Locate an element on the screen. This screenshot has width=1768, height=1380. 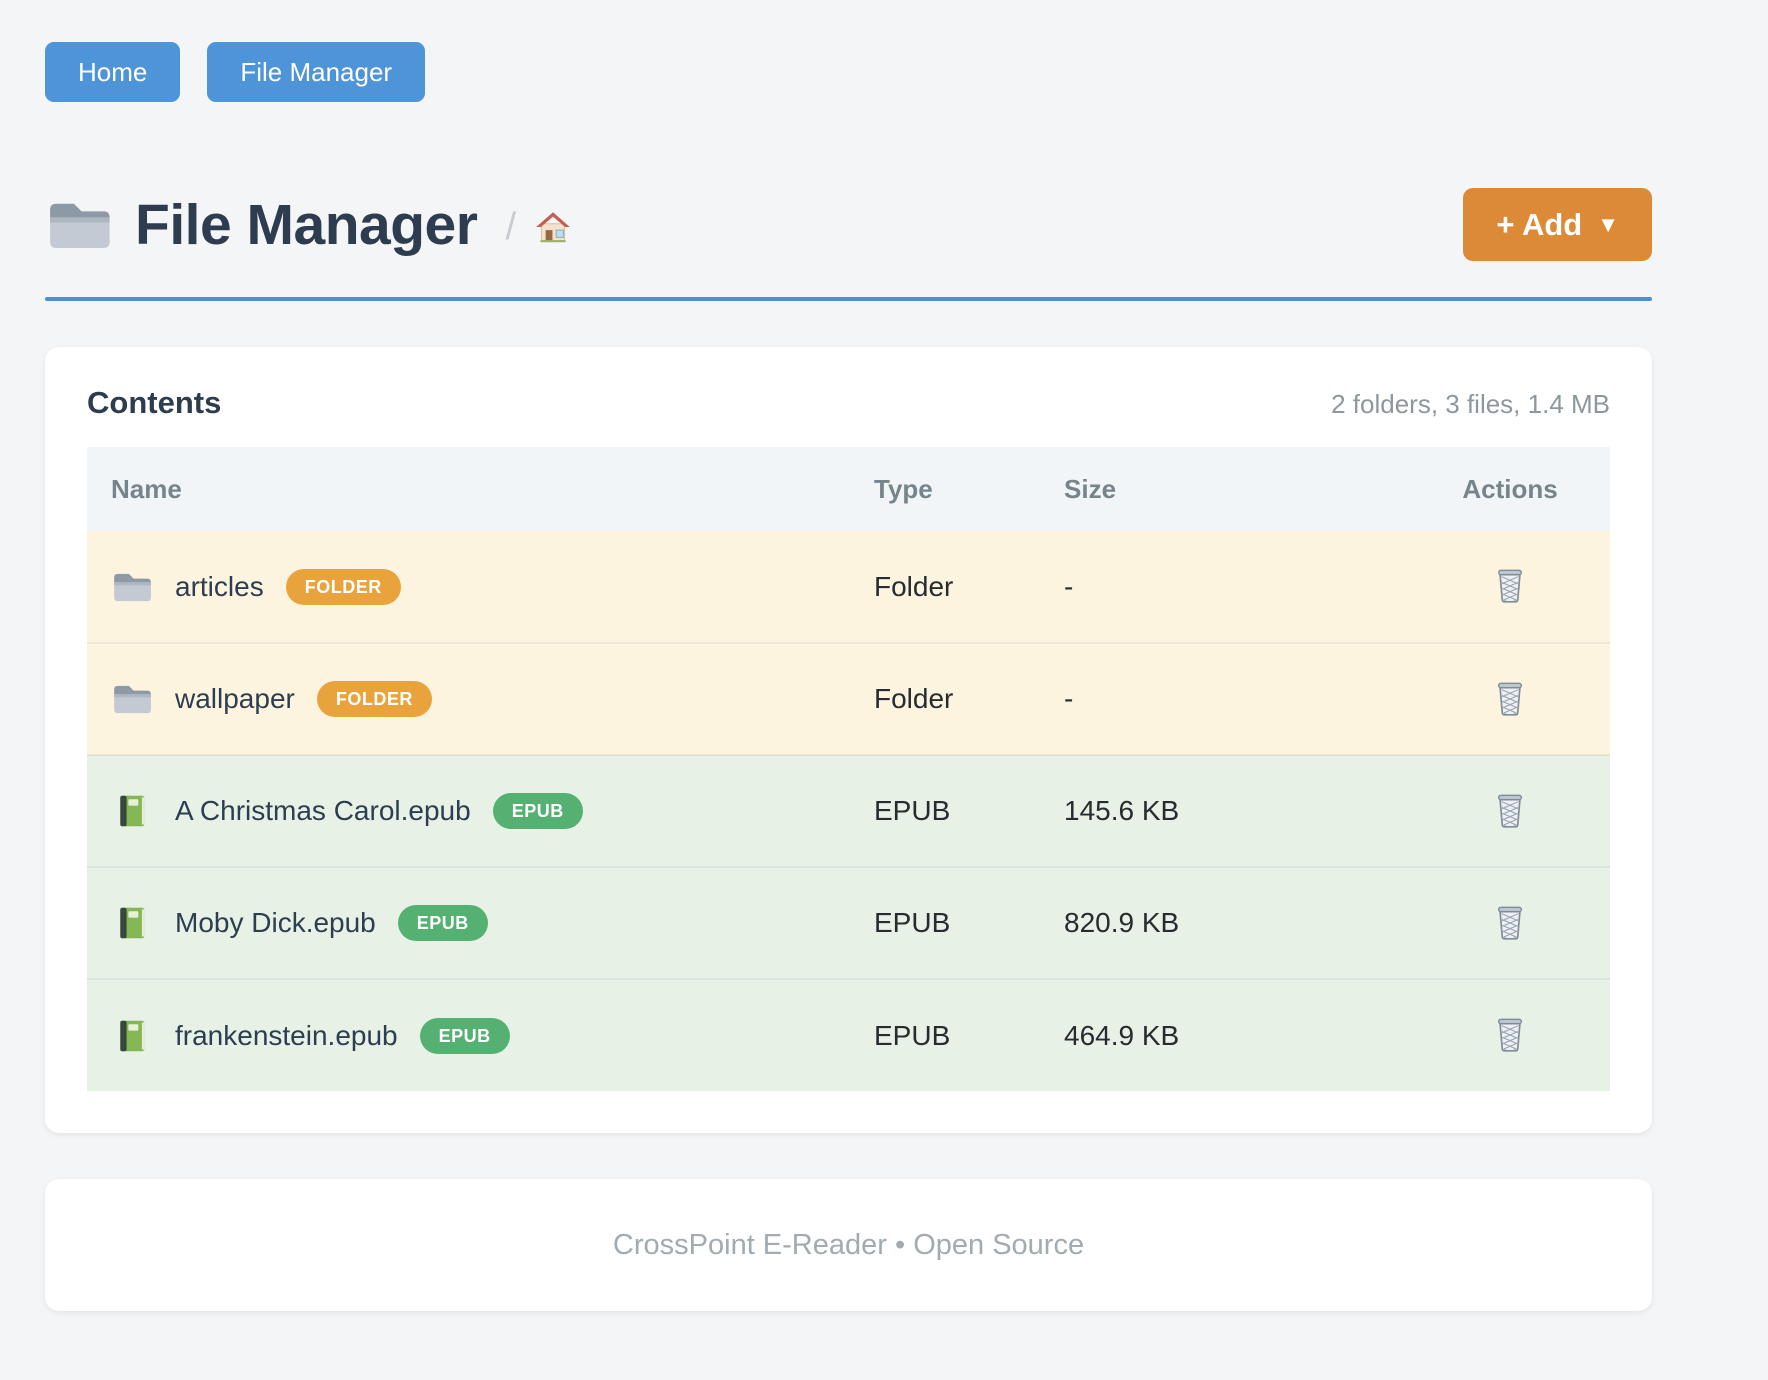
file-name: Moby Dick.epub is located at coordinates (275, 922).